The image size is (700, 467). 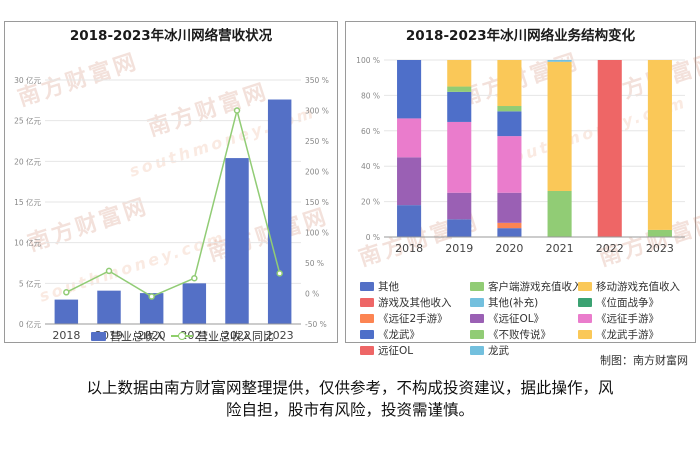 What do you see at coordinates (27, 202) in the screenshot?
I see `y-axis-left-tick-label: 15 亿元` at bounding box center [27, 202].